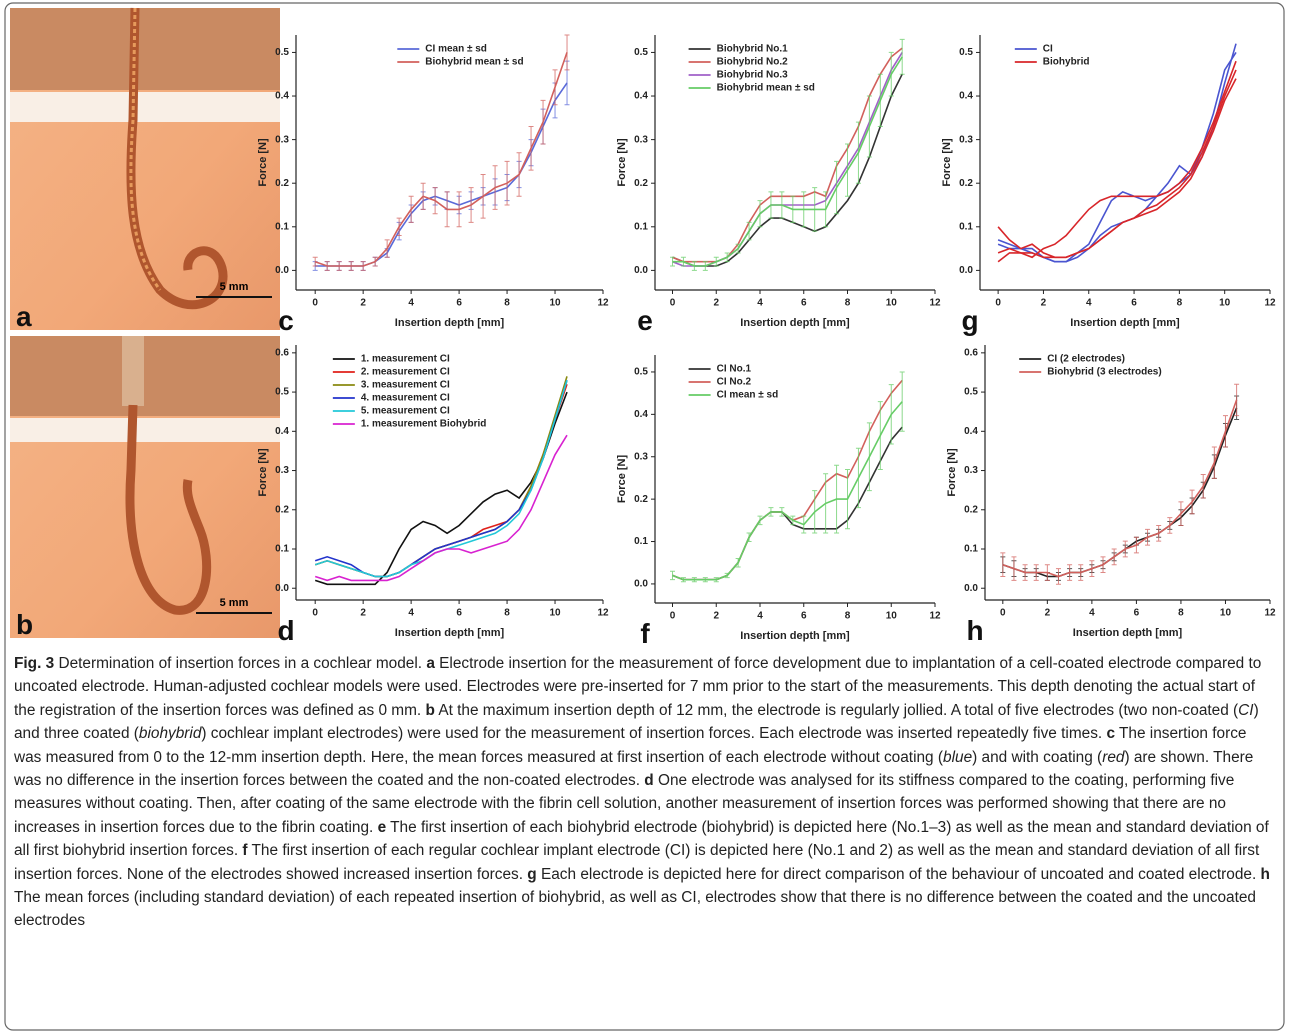  What do you see at coordinates (753, 49) in the screenshot?
I see `legend-label: Biohybrid No.1` at bounding box center [753, 49].